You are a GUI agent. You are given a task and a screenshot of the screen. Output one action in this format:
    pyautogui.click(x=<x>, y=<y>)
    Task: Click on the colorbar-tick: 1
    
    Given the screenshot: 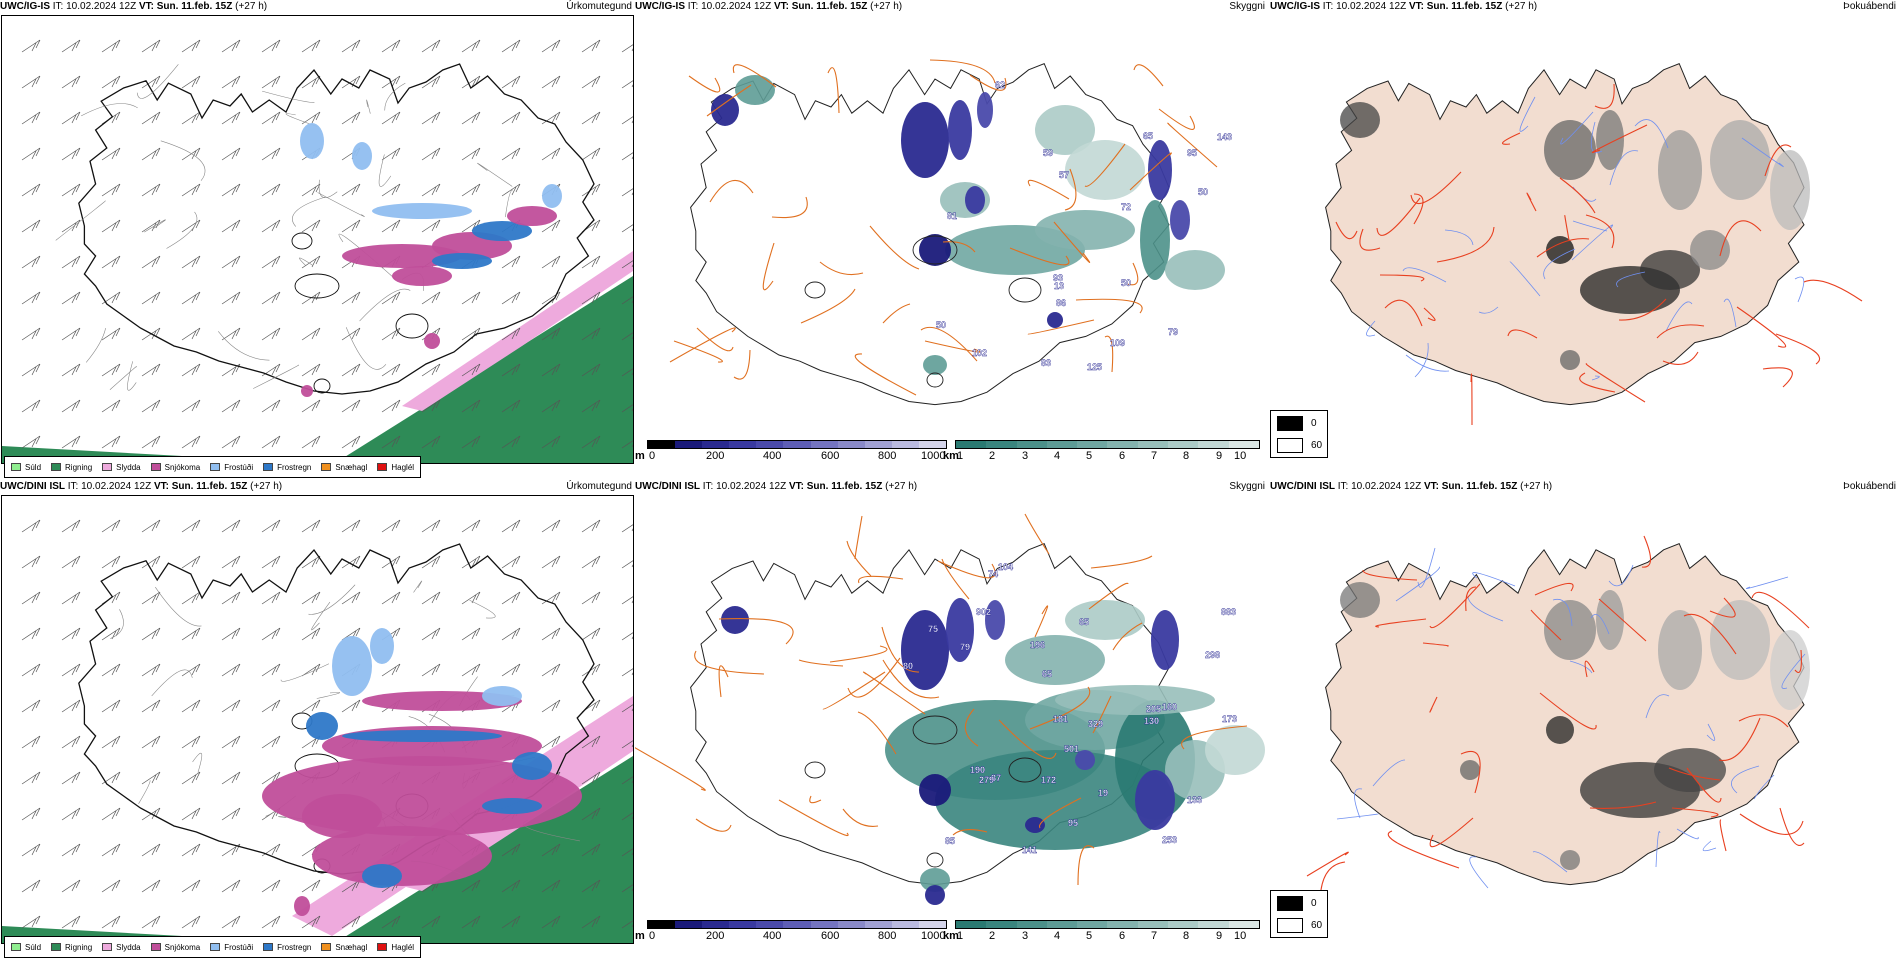 What is the action you would take?
    pyautogui.click(x=960, y=936)
    